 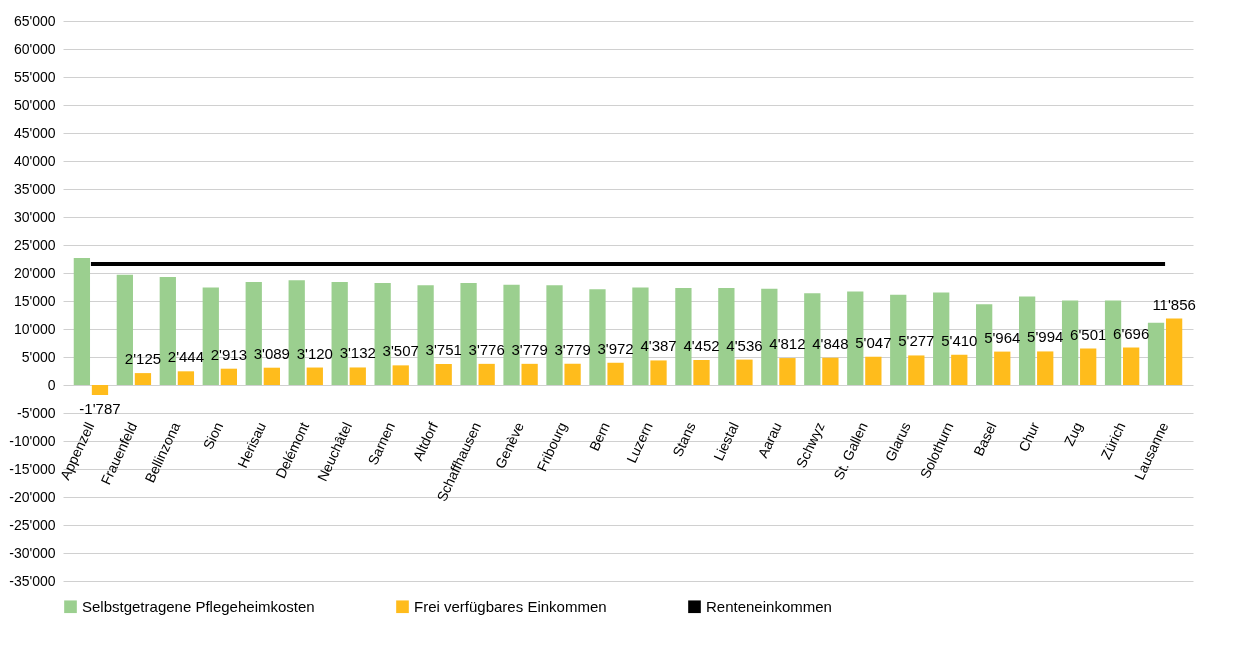 What do you see at coordinates (34, 188) in the screenshot?
I see `y-tick-label: 35'000` at bounding box center [34, 188].